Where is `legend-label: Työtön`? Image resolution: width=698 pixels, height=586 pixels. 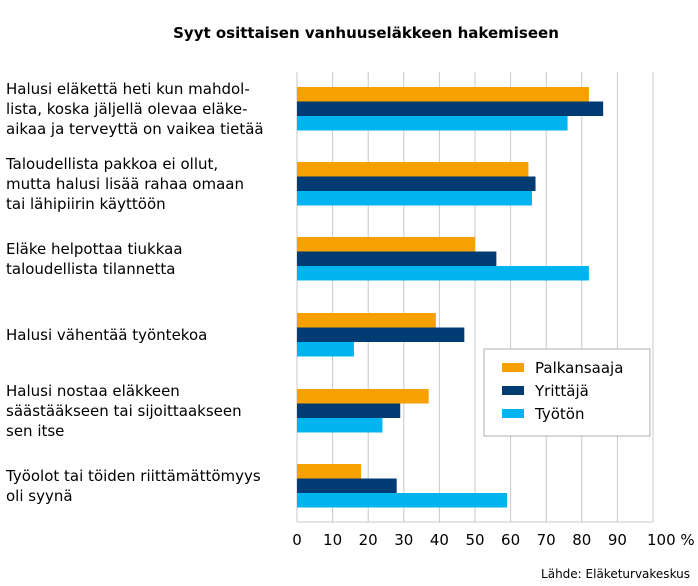 legend-label: Työtön is located at coordinates (559, 414).